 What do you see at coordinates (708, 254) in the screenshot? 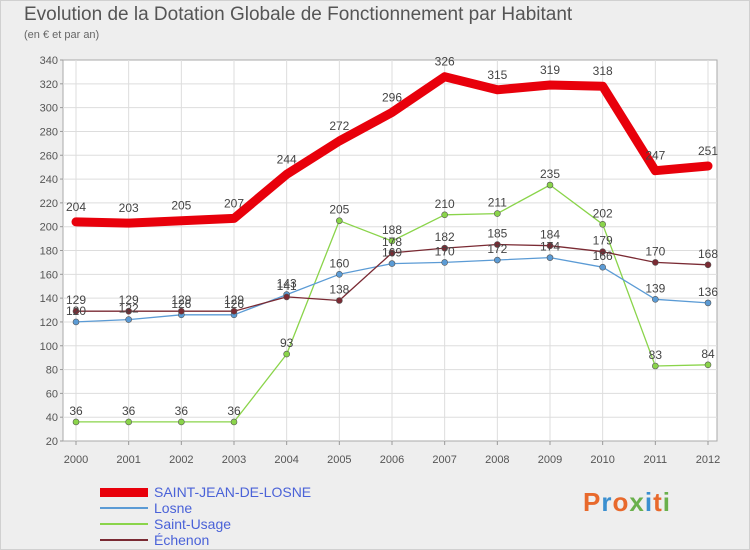
I see `data-label--chenon: 168` at bounding box center [708, 254].